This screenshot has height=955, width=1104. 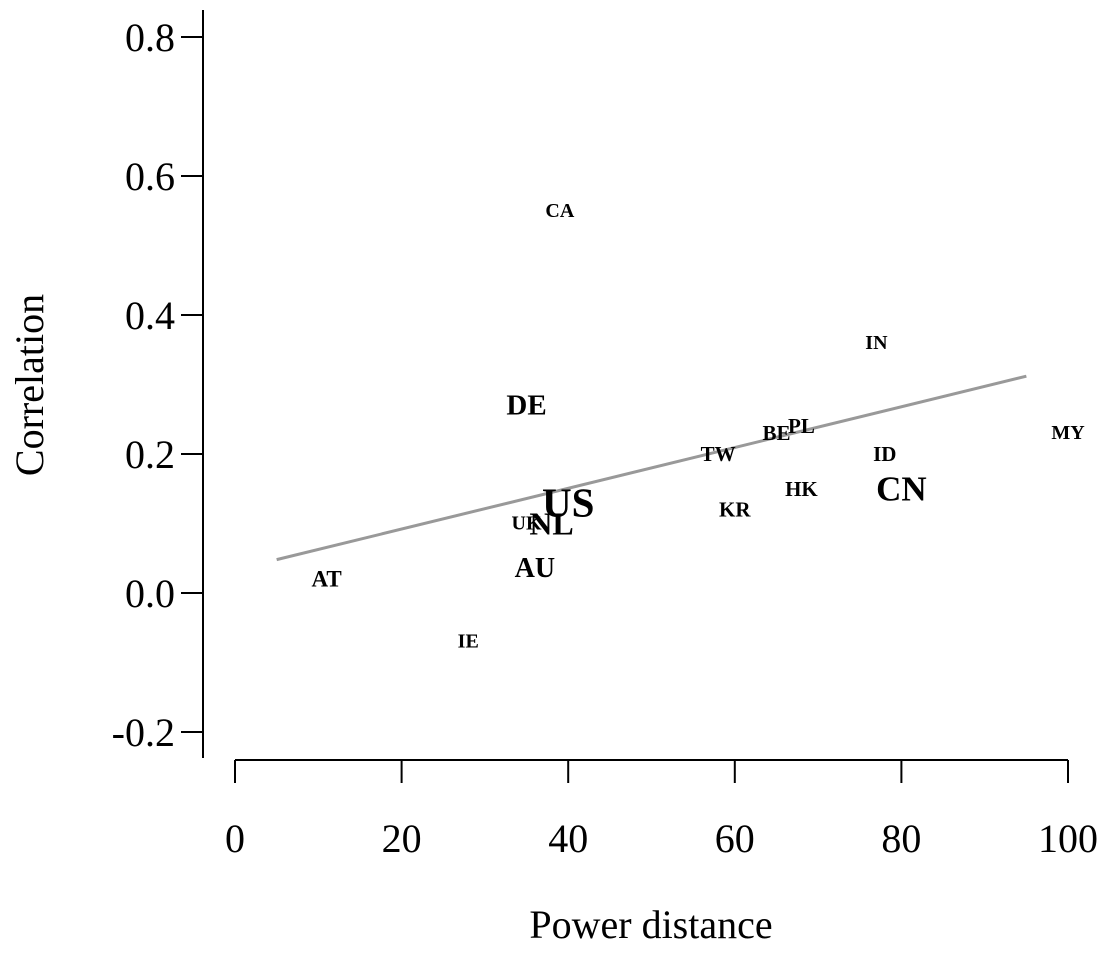 I want to click on point-label-au: AU, so click(x=535, y=568).